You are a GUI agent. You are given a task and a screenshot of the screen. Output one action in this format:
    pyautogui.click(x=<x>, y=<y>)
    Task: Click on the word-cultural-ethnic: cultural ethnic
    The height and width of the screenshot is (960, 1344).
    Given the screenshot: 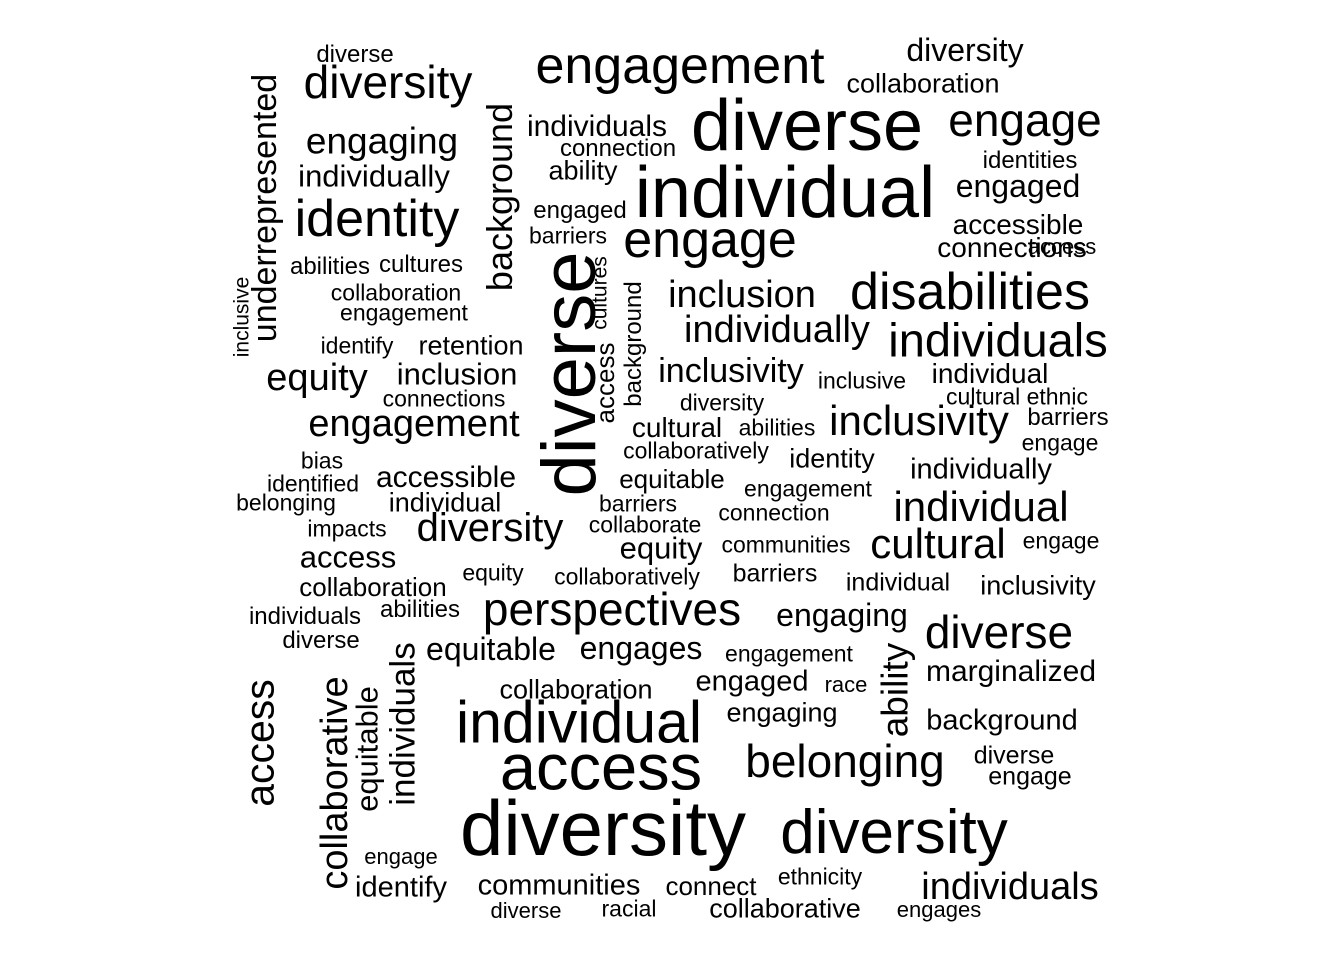 What is the action you would take?
    pyautogui.click(x=1017, y=396)
    